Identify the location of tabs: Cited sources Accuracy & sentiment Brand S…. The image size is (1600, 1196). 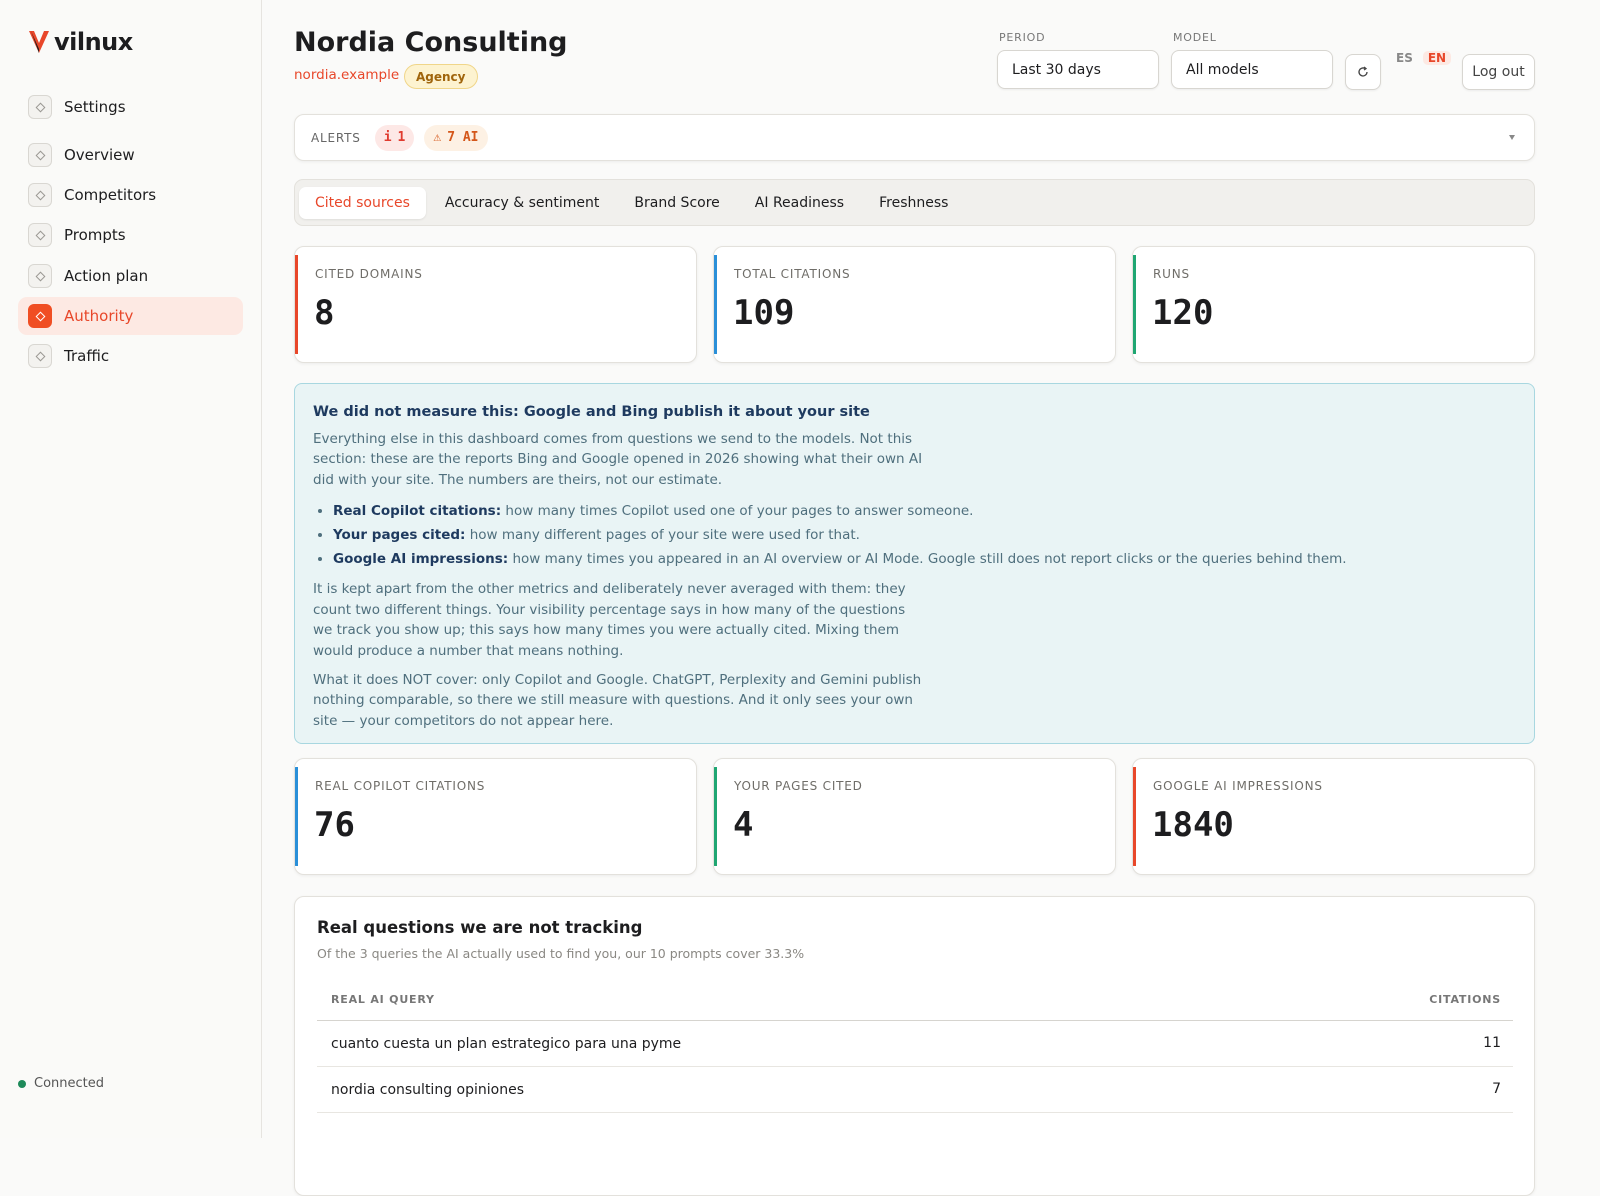
(914, 202).